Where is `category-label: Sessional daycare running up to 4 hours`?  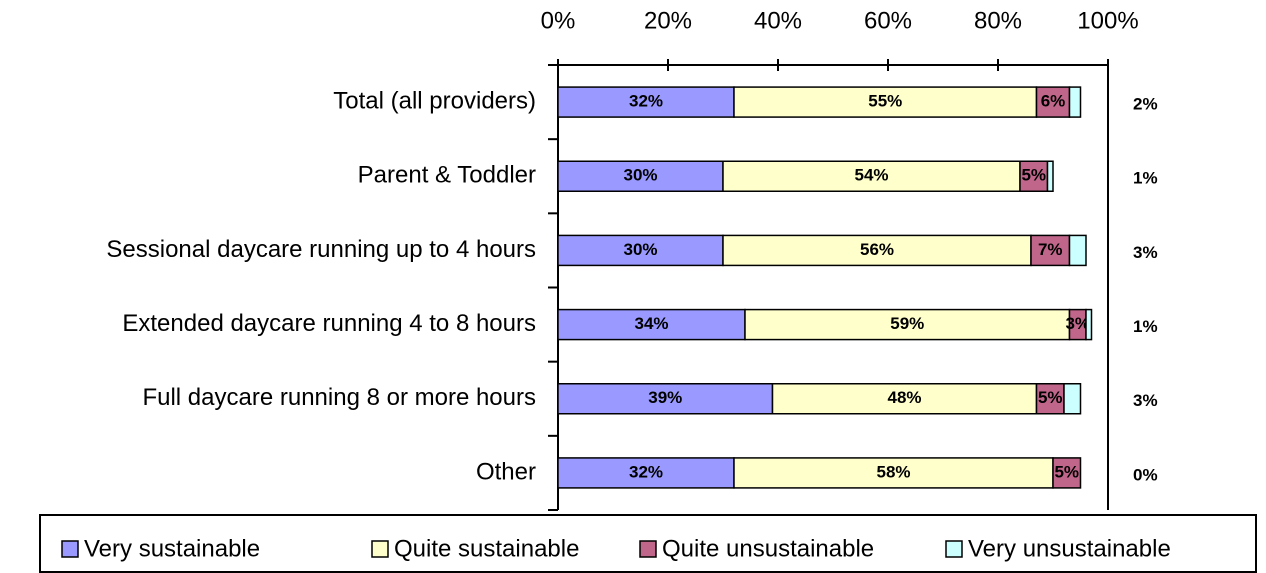
category-label: Sessional daycare running up to 4 hours is located at coordinates (321, 249).